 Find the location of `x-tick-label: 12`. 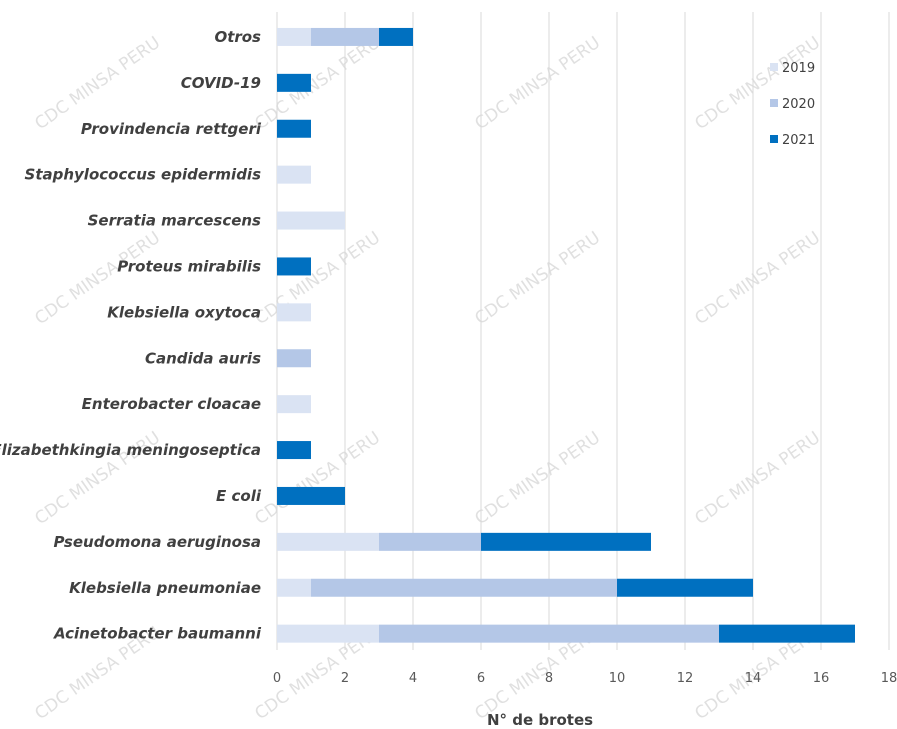

x-tick-label: 12 is located at coordinates (685, 678).